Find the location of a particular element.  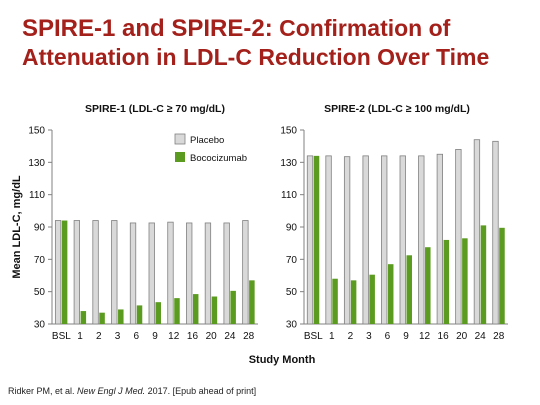

panel2-x-tick-label: 12 is located at coordinates (425, 336).